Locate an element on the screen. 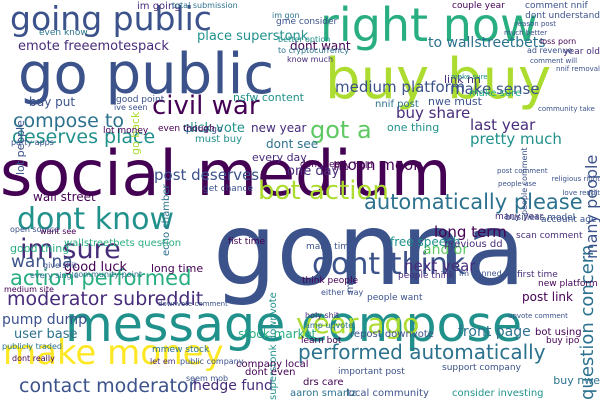 This screenshot has width=600, height=400. word-post-link: post link is located at coordinates (547, 297).